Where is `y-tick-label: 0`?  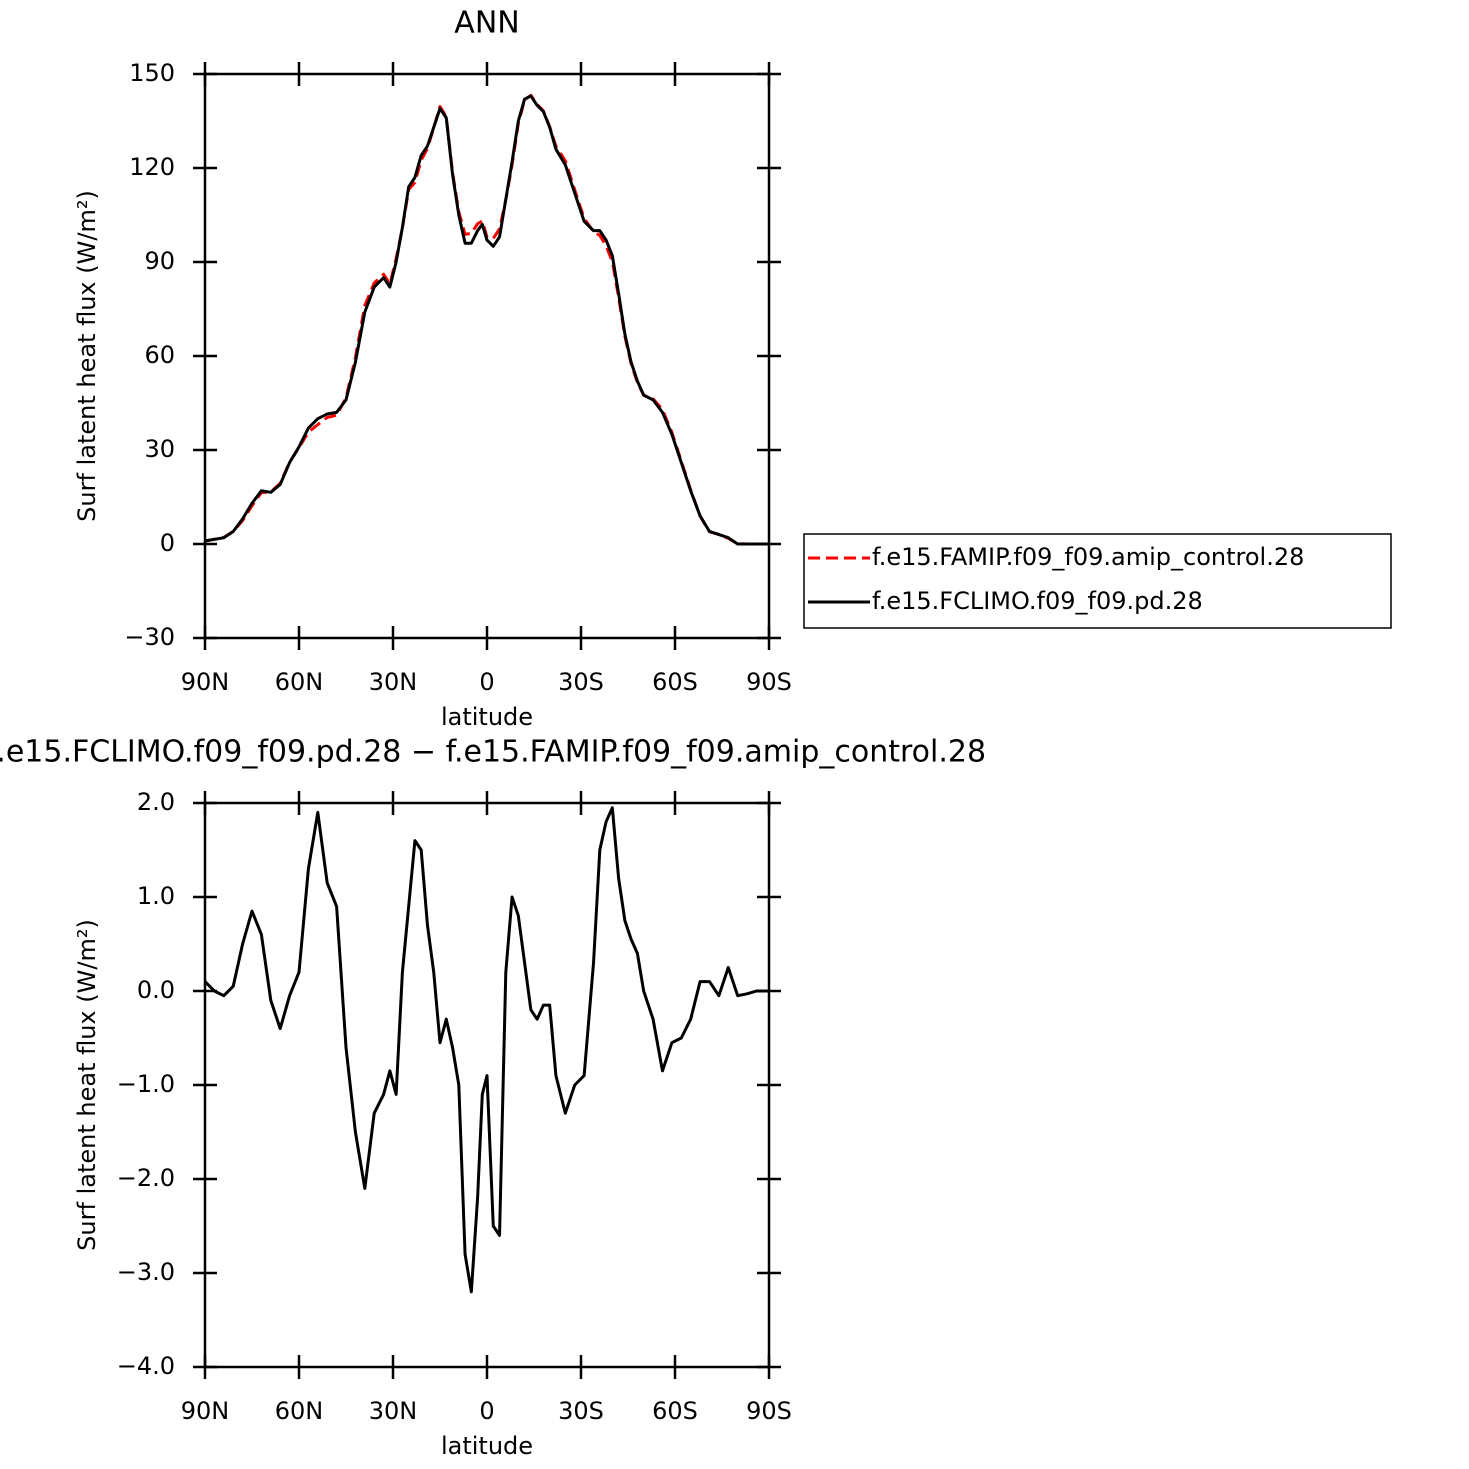 y-tick-label: 0 is located at coordinates (167, 543).